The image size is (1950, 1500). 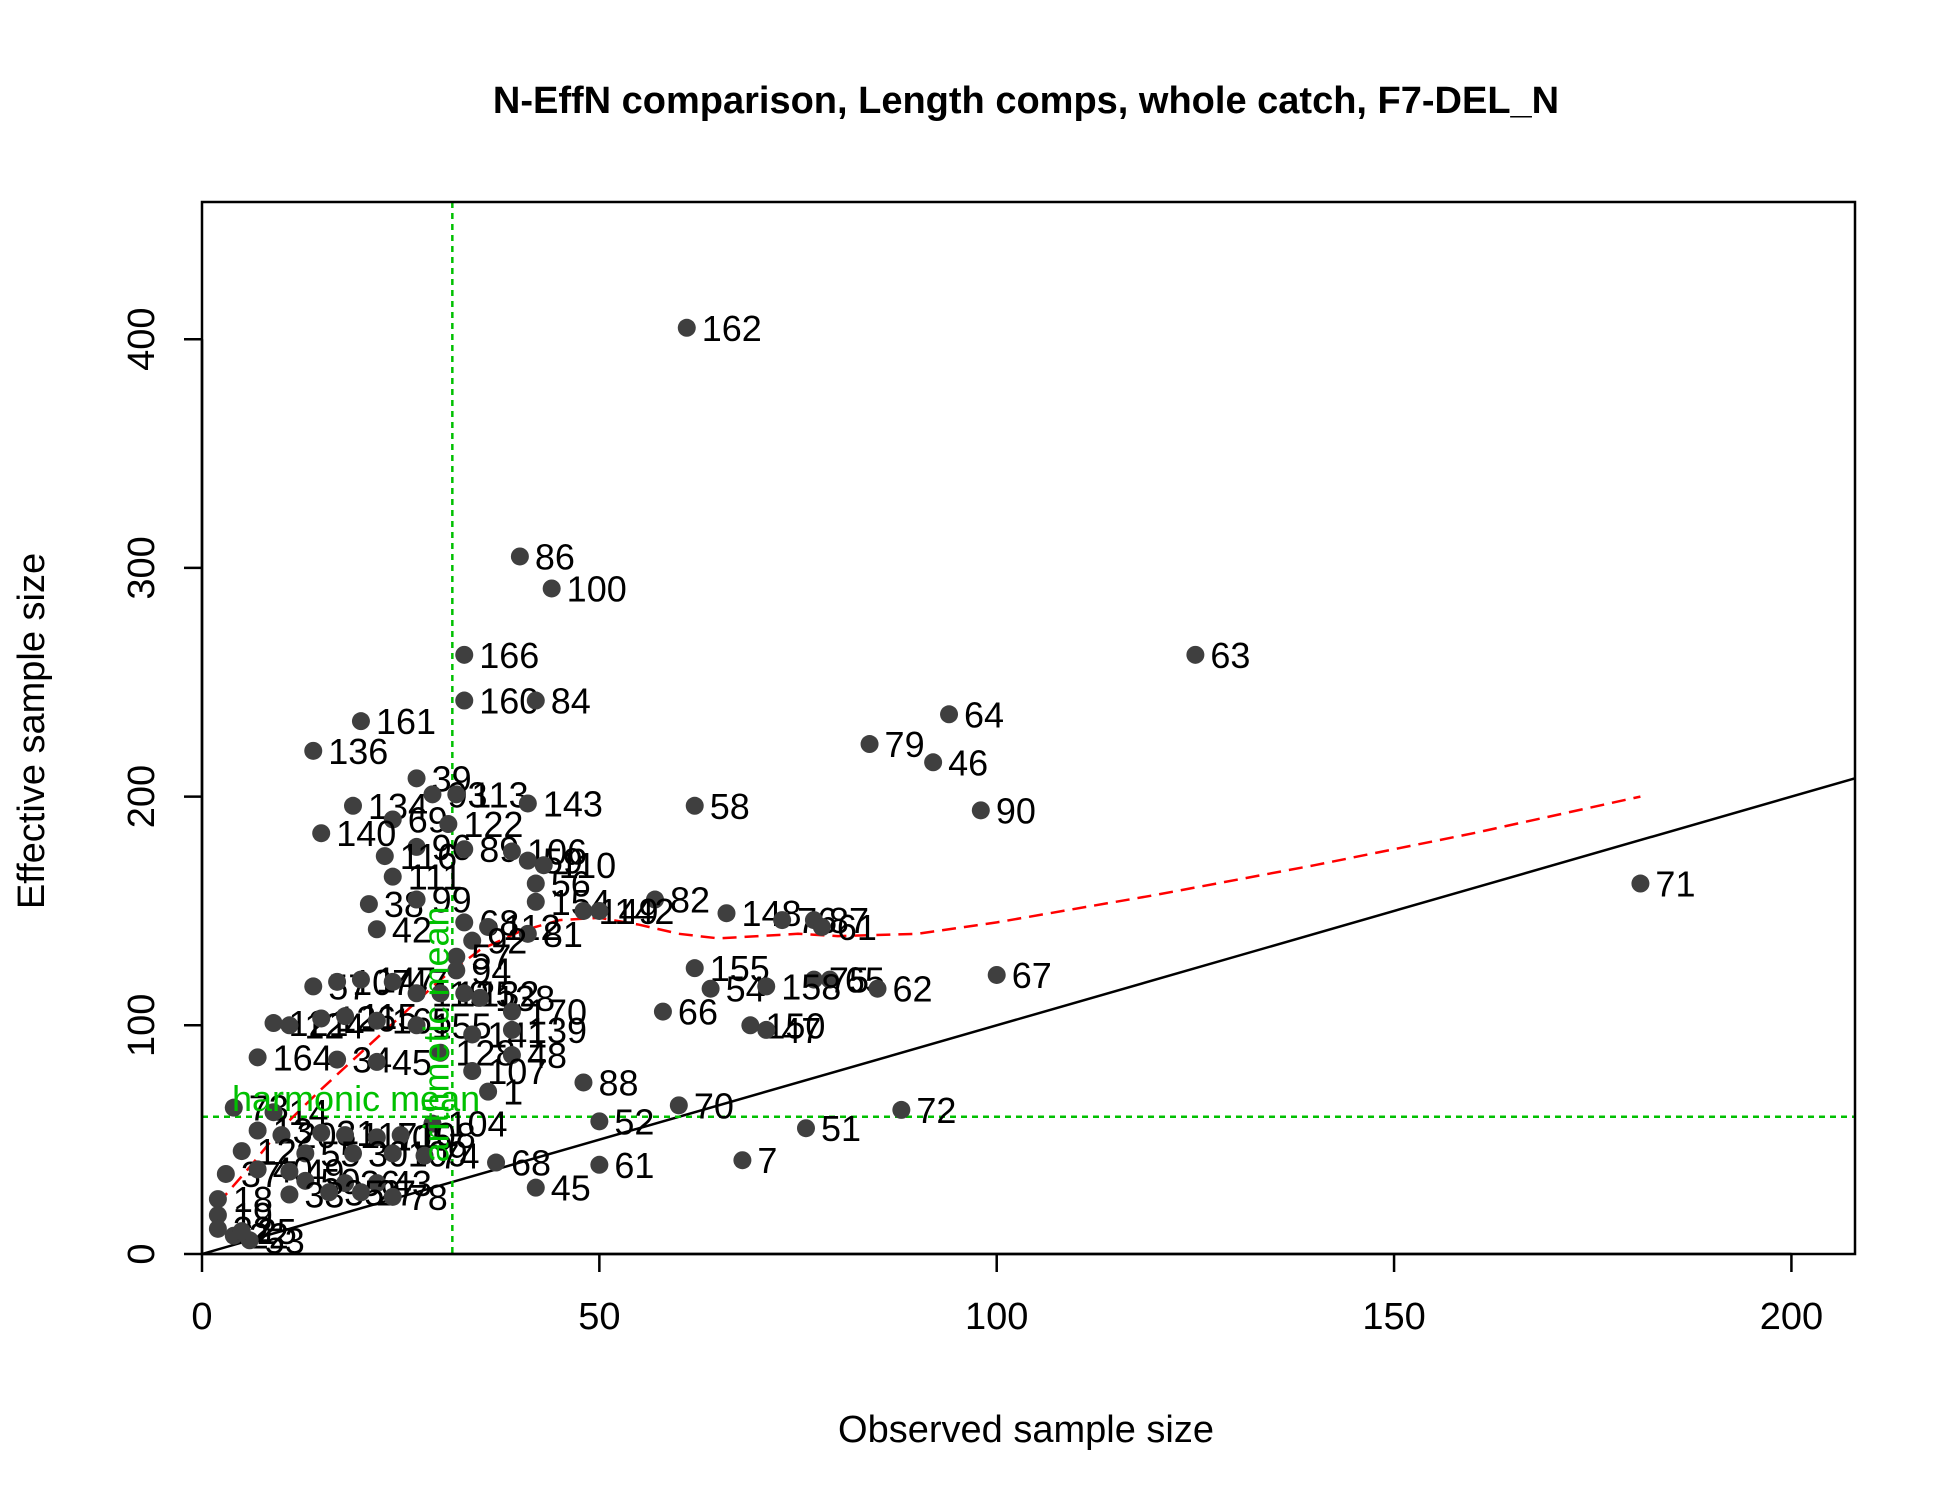 I want to click on point-label: 51, so click(x=841, y=1128).